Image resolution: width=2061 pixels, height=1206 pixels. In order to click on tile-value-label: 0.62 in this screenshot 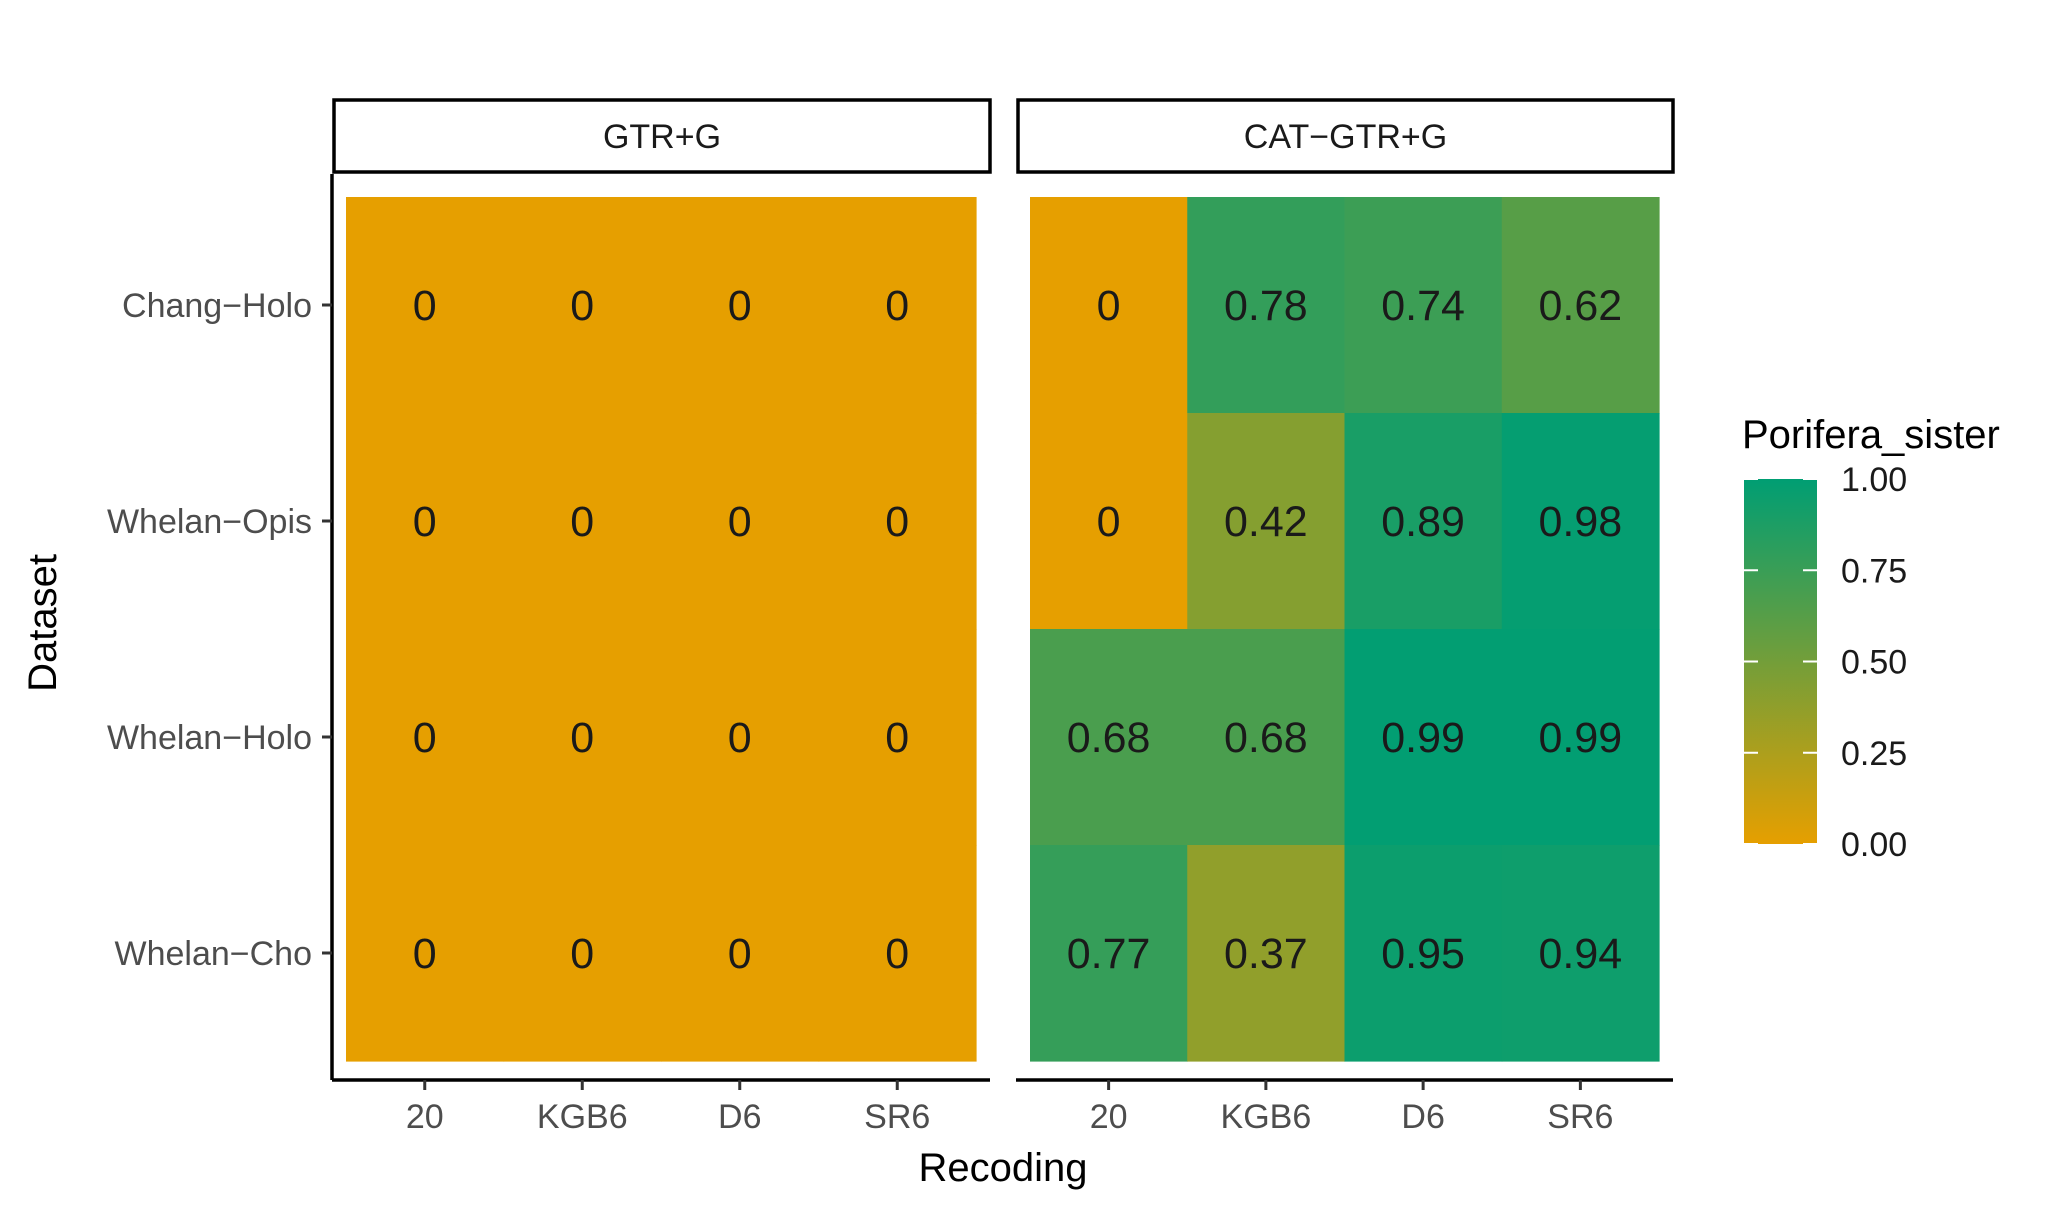, I will do `click(1581, 306)`.